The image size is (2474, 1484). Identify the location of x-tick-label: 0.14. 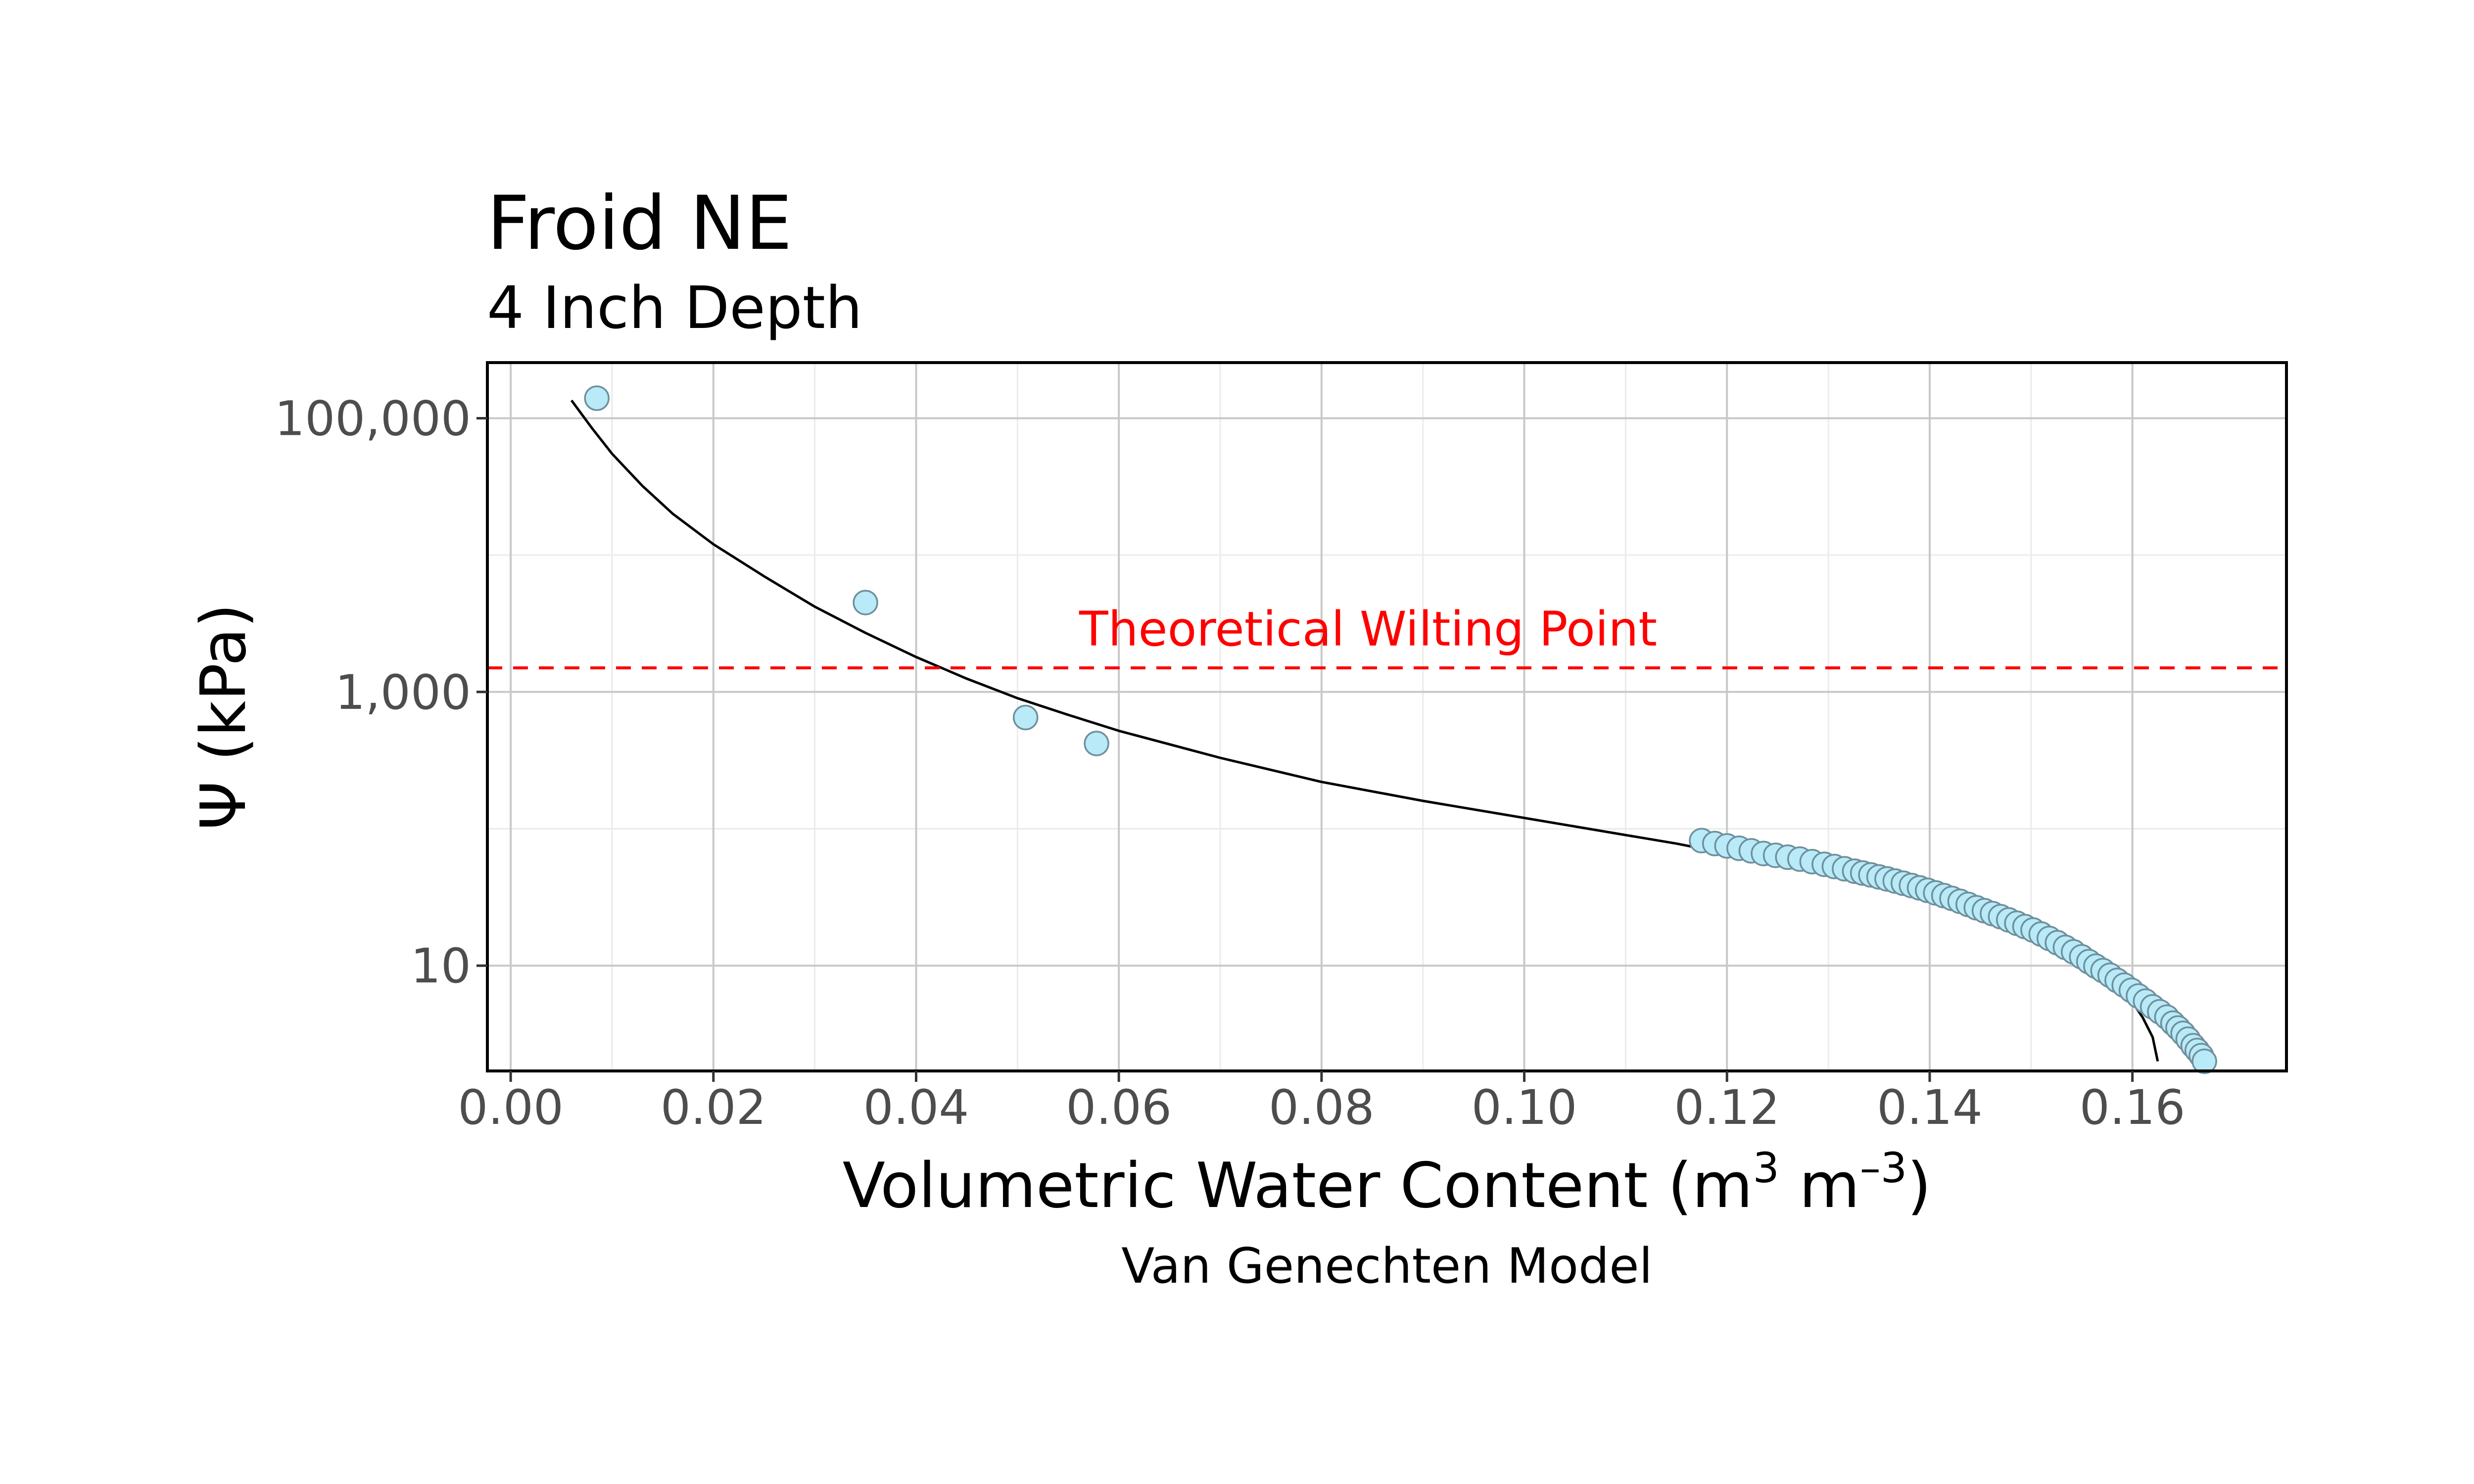
(1930, 1107).